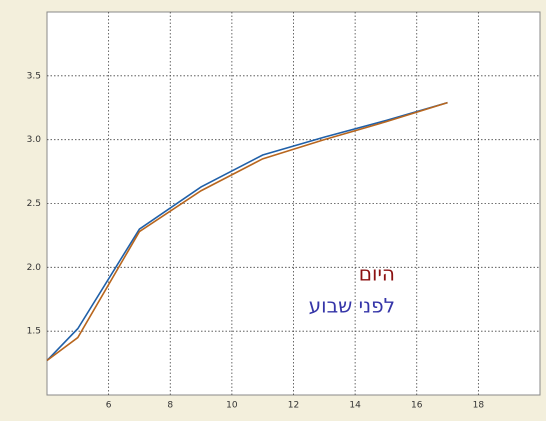 The image size is (546, 421). Describe the element at coordinates (109, 406) in the screenshot. I see `x-tick-label: 6` at that location.